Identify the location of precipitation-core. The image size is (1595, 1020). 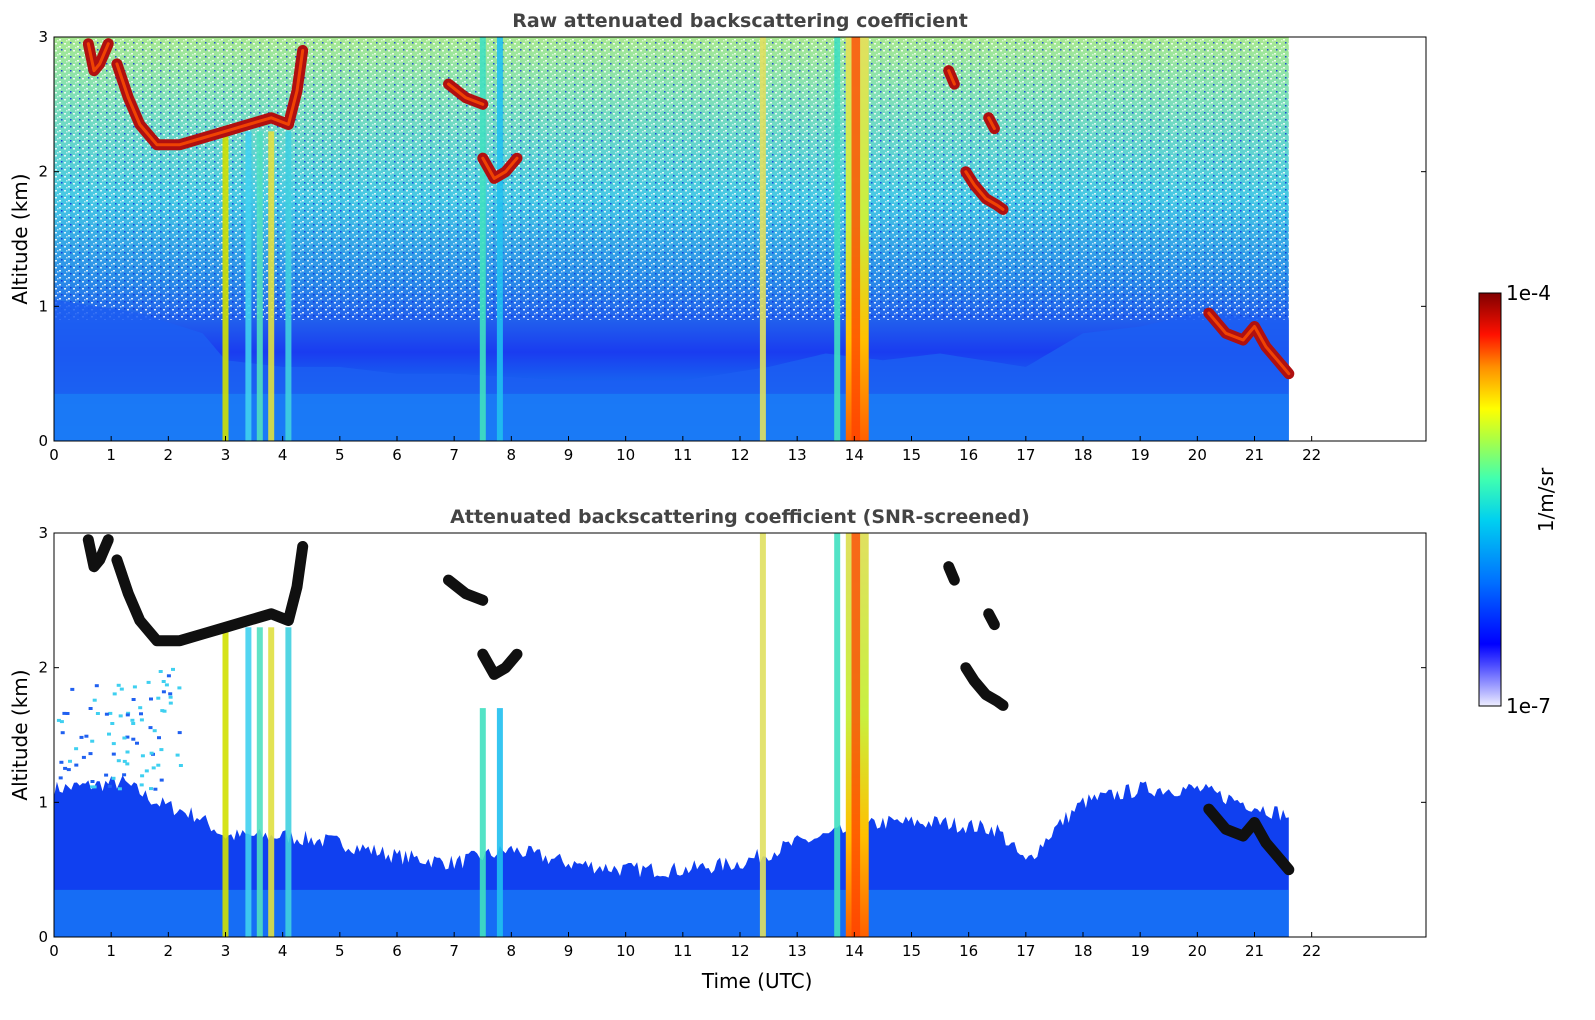
(856, 735).